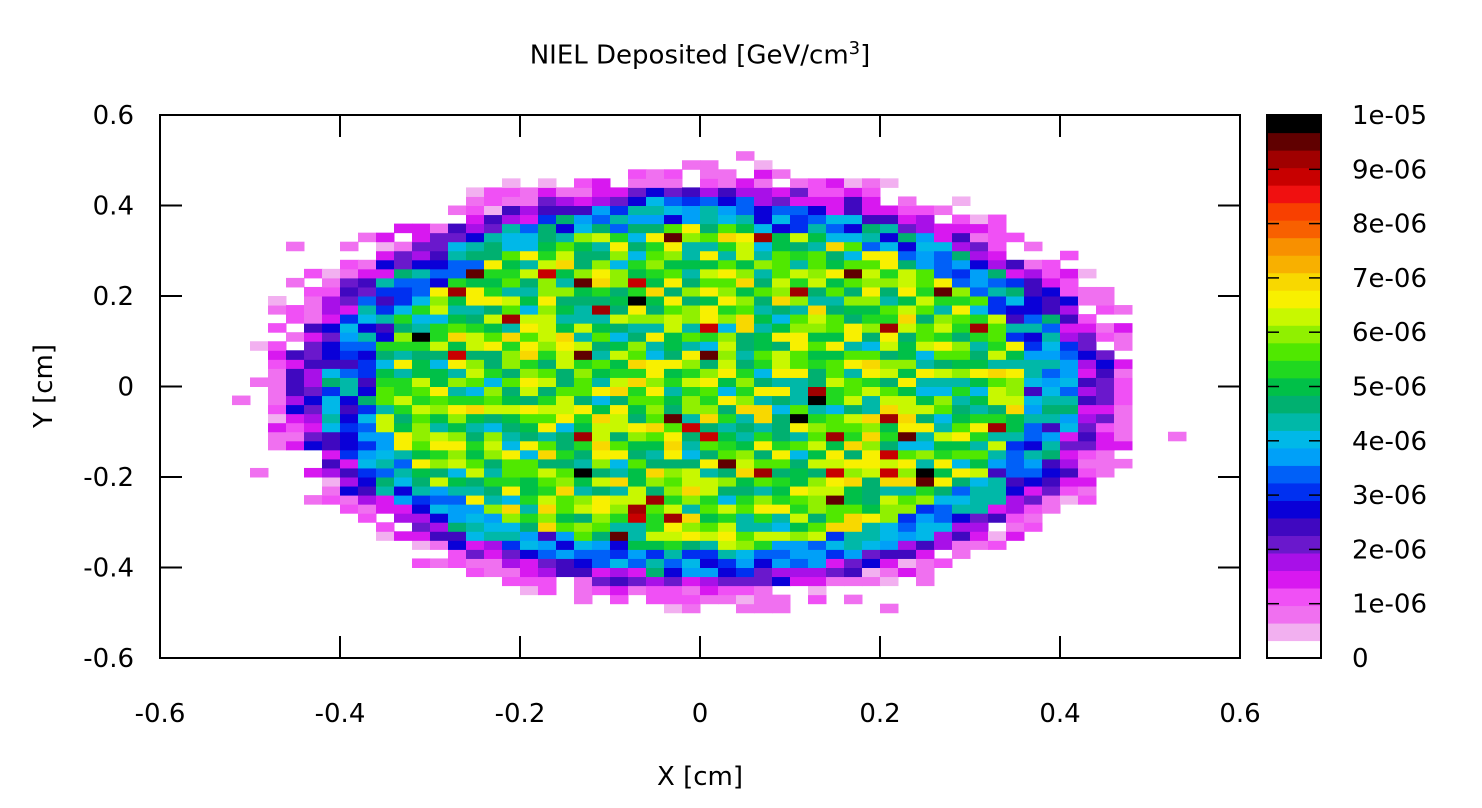 Image resolution: width=1482 pixels, height=808 pixels. Describe the element at coordinates (700, 714) in the screenshot. I see `x-tick-label: 0` at that location.